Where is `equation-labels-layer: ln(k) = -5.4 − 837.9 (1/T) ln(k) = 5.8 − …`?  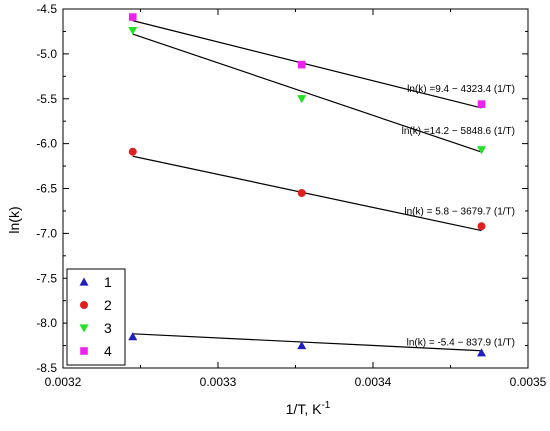 equation-labels-layer: ln(k) = -5.4 − 837.9 (1/T) ln(k) = 5.8 − … is located at coordinates (458, 216).